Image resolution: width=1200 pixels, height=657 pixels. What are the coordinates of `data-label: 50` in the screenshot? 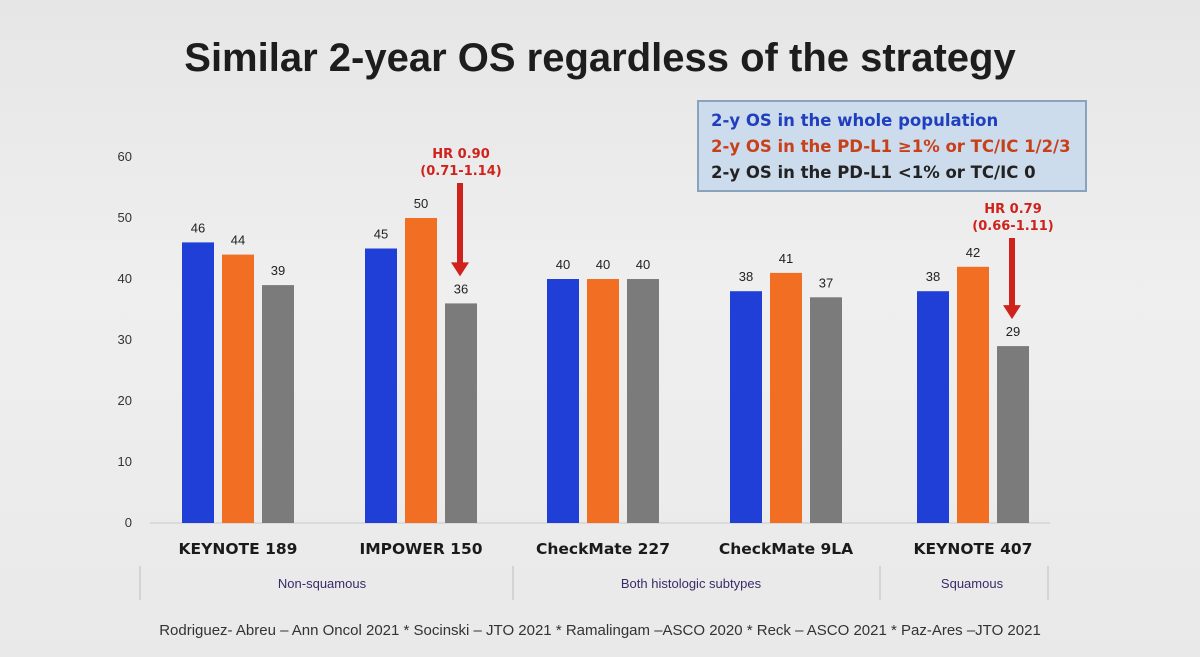 It's located at (421, 203).